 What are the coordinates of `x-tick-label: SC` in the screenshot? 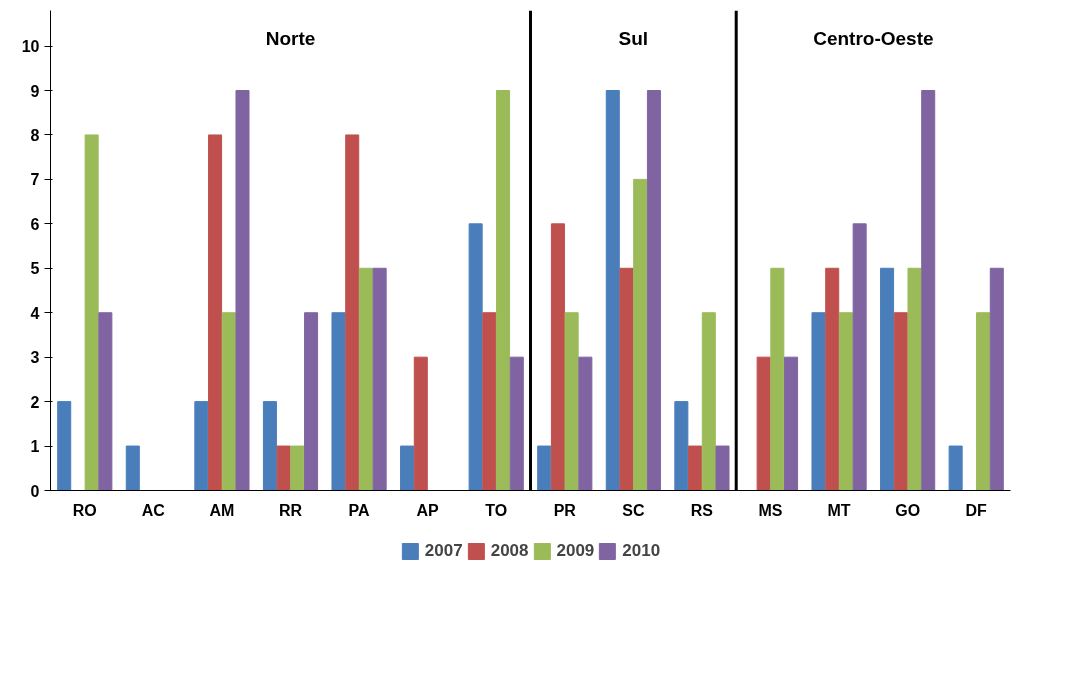 It's located at (633, 510).